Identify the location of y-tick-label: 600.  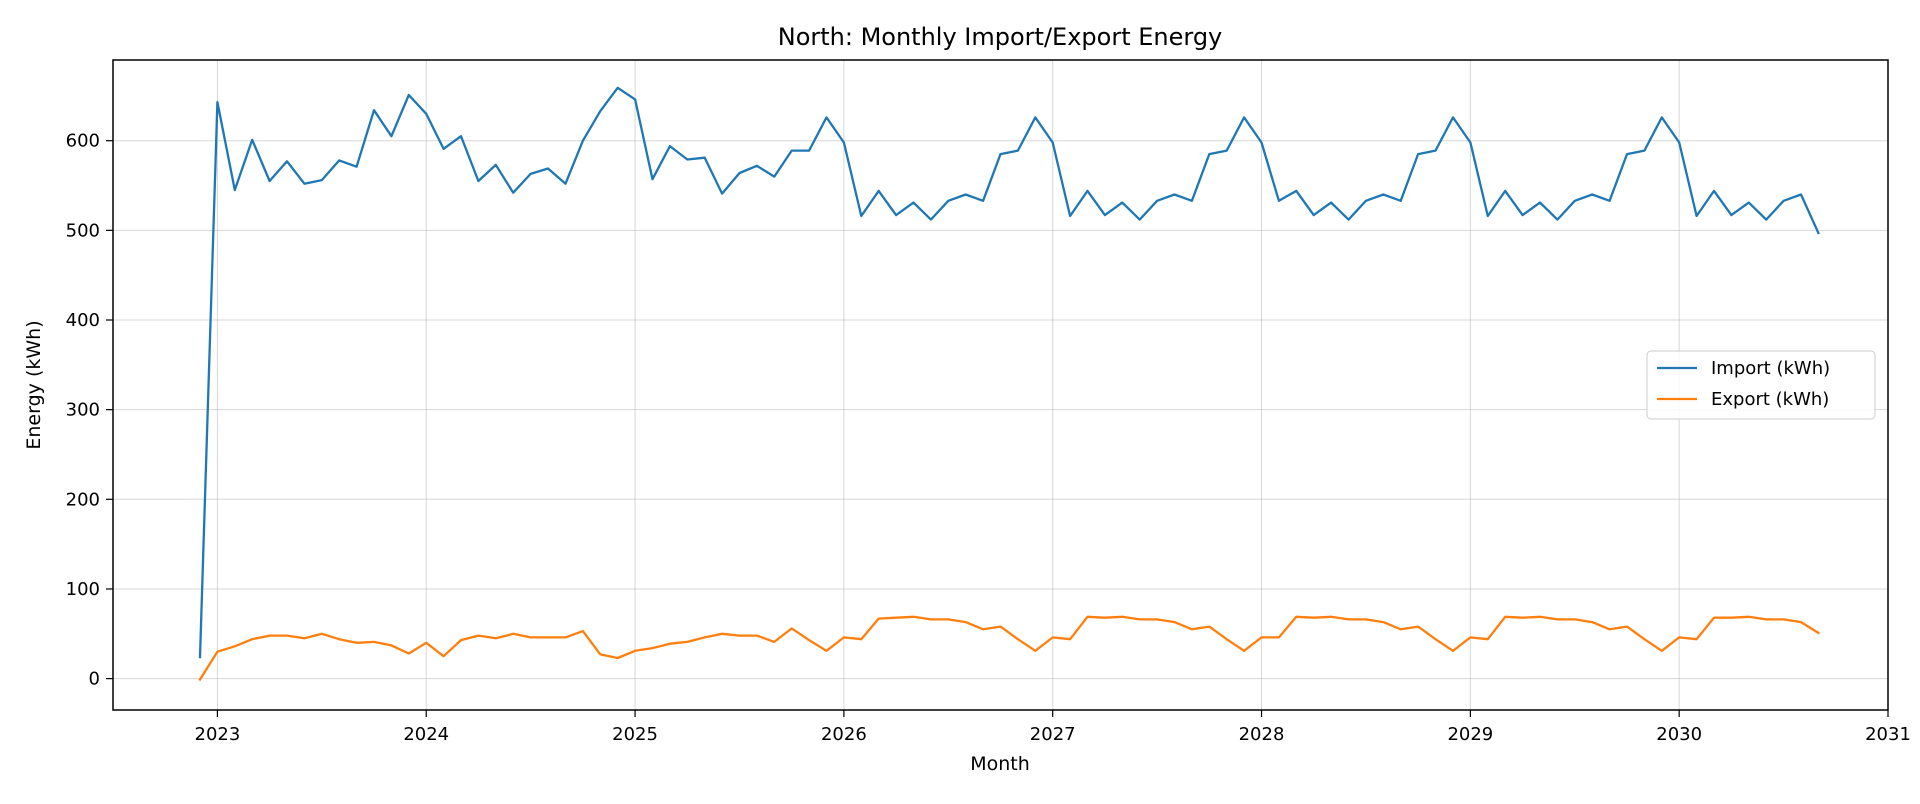
(83, 141).